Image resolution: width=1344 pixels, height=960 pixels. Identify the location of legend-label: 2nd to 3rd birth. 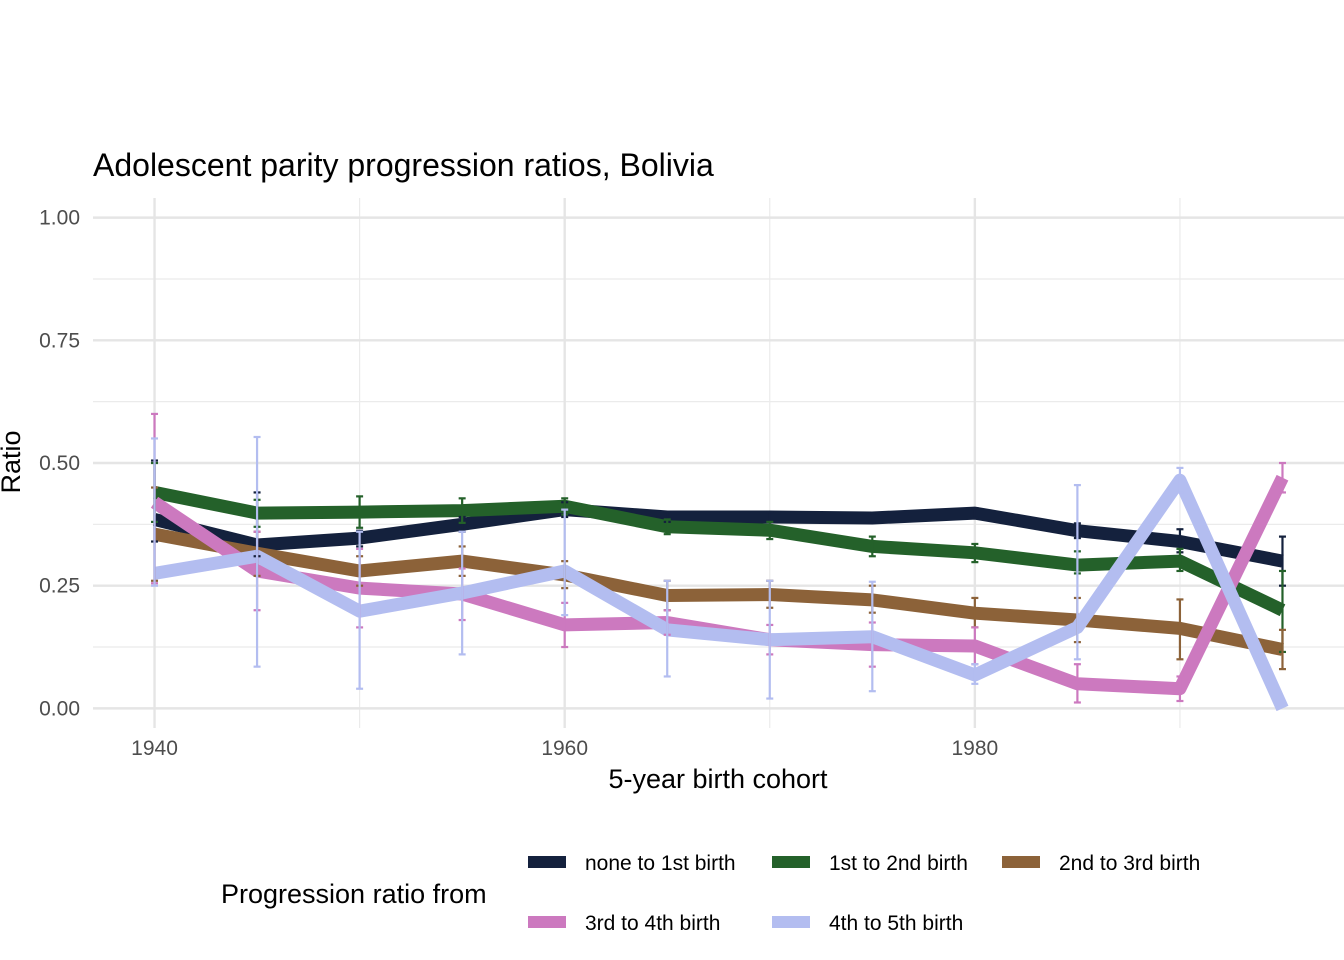
(1129, 863).